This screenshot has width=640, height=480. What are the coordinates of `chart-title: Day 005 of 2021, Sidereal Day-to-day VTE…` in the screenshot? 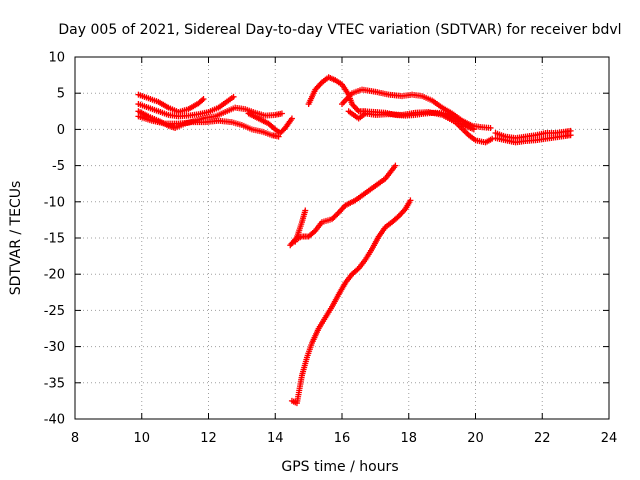 It's located at (339, 30).